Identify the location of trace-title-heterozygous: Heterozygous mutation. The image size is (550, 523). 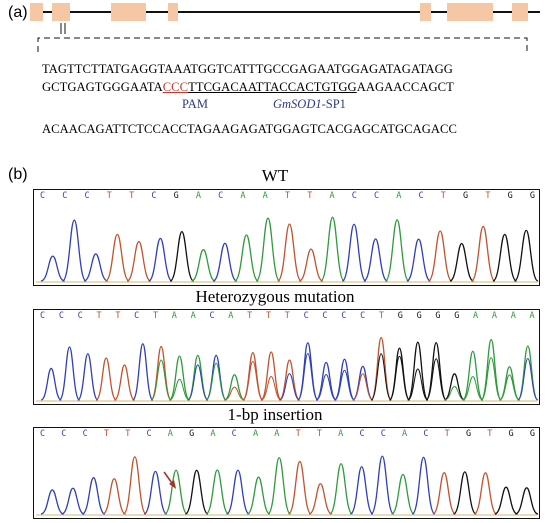
(275, 296).